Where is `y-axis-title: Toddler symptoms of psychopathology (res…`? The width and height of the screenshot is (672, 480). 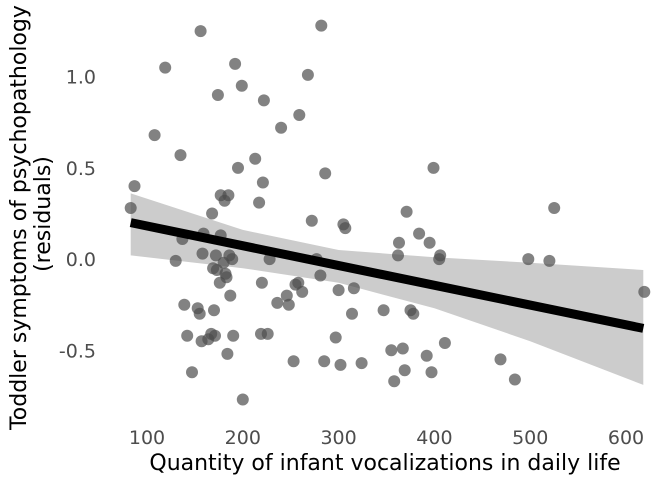
y-axis-title: Toddler symptoms of psychopathology (res… is located at coordinates (31, 215).